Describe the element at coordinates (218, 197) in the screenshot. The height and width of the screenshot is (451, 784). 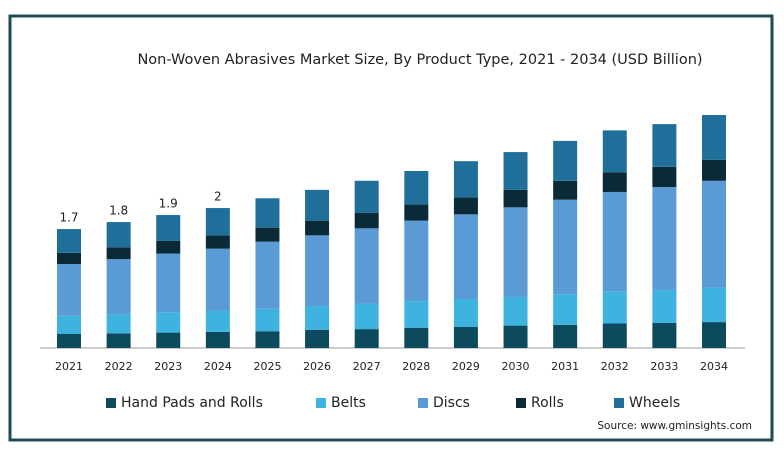
I see `total-label: 2` at that location.